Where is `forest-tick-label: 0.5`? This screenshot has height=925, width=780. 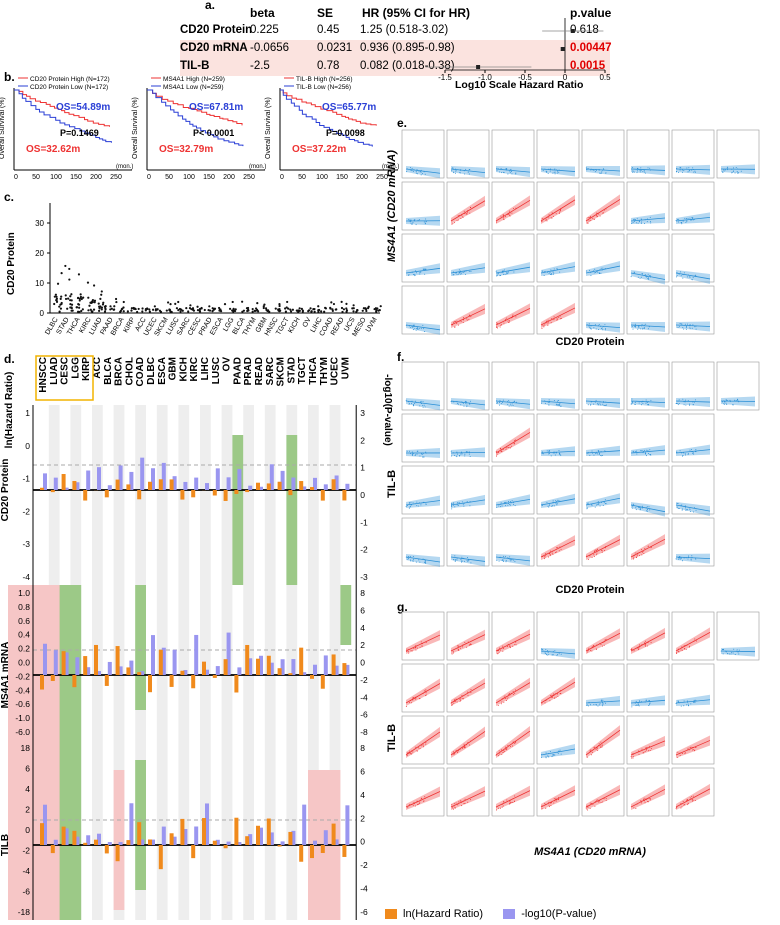 forest-tick-label: 0.5 is located at coordinates (605, 76).